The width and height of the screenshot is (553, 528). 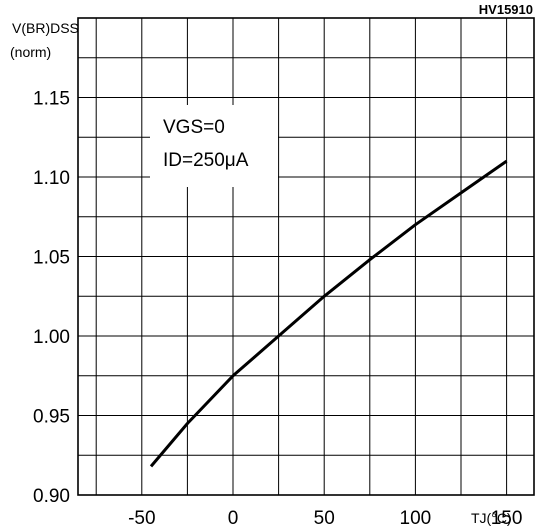 What do you see at coordinates (51, 178) in the screenshot?
I see `y-tick-label-4: 1.10` at bounding box center [51, 178].